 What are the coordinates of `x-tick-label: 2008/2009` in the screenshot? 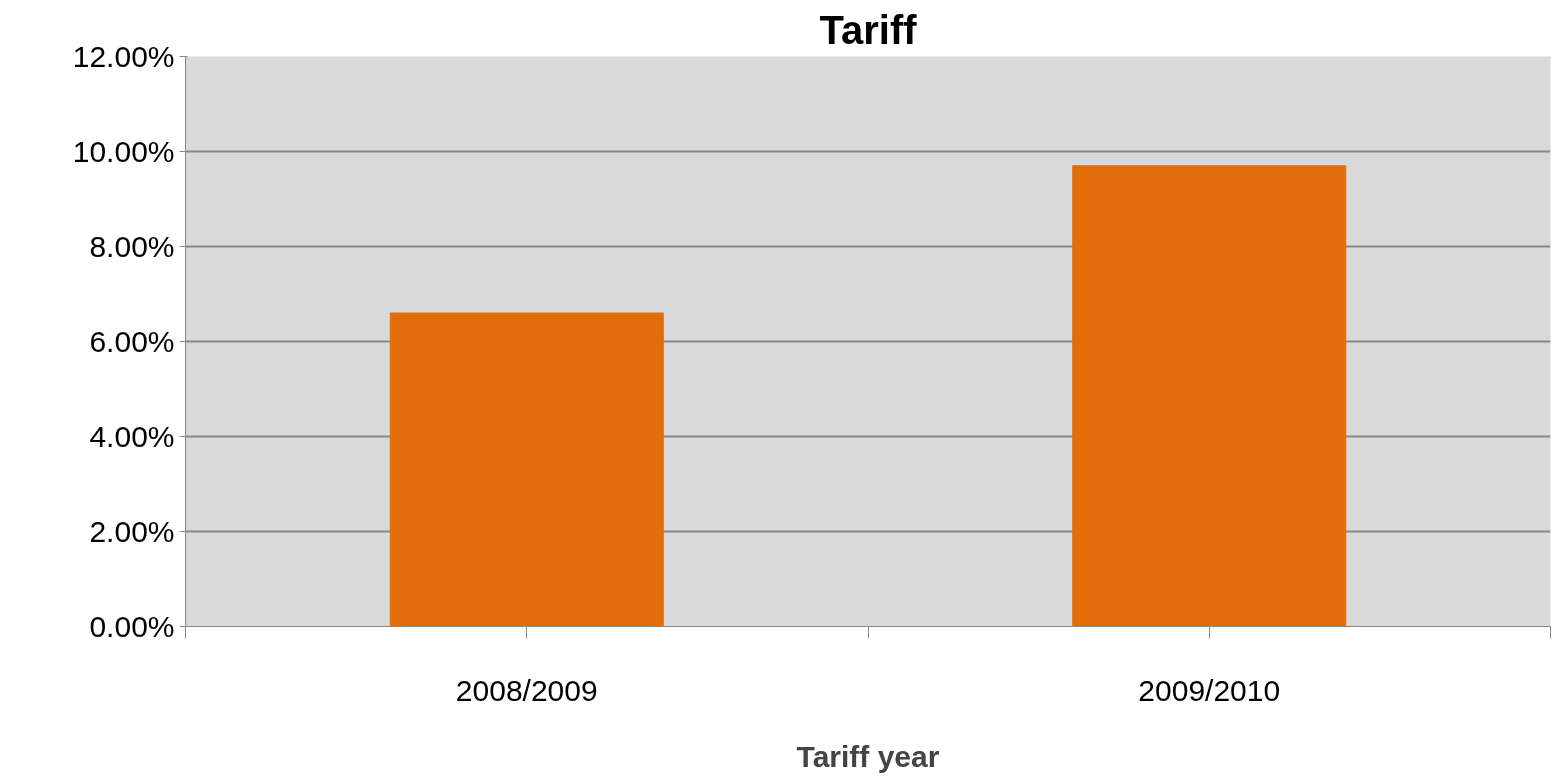 It's located at (526, 690).